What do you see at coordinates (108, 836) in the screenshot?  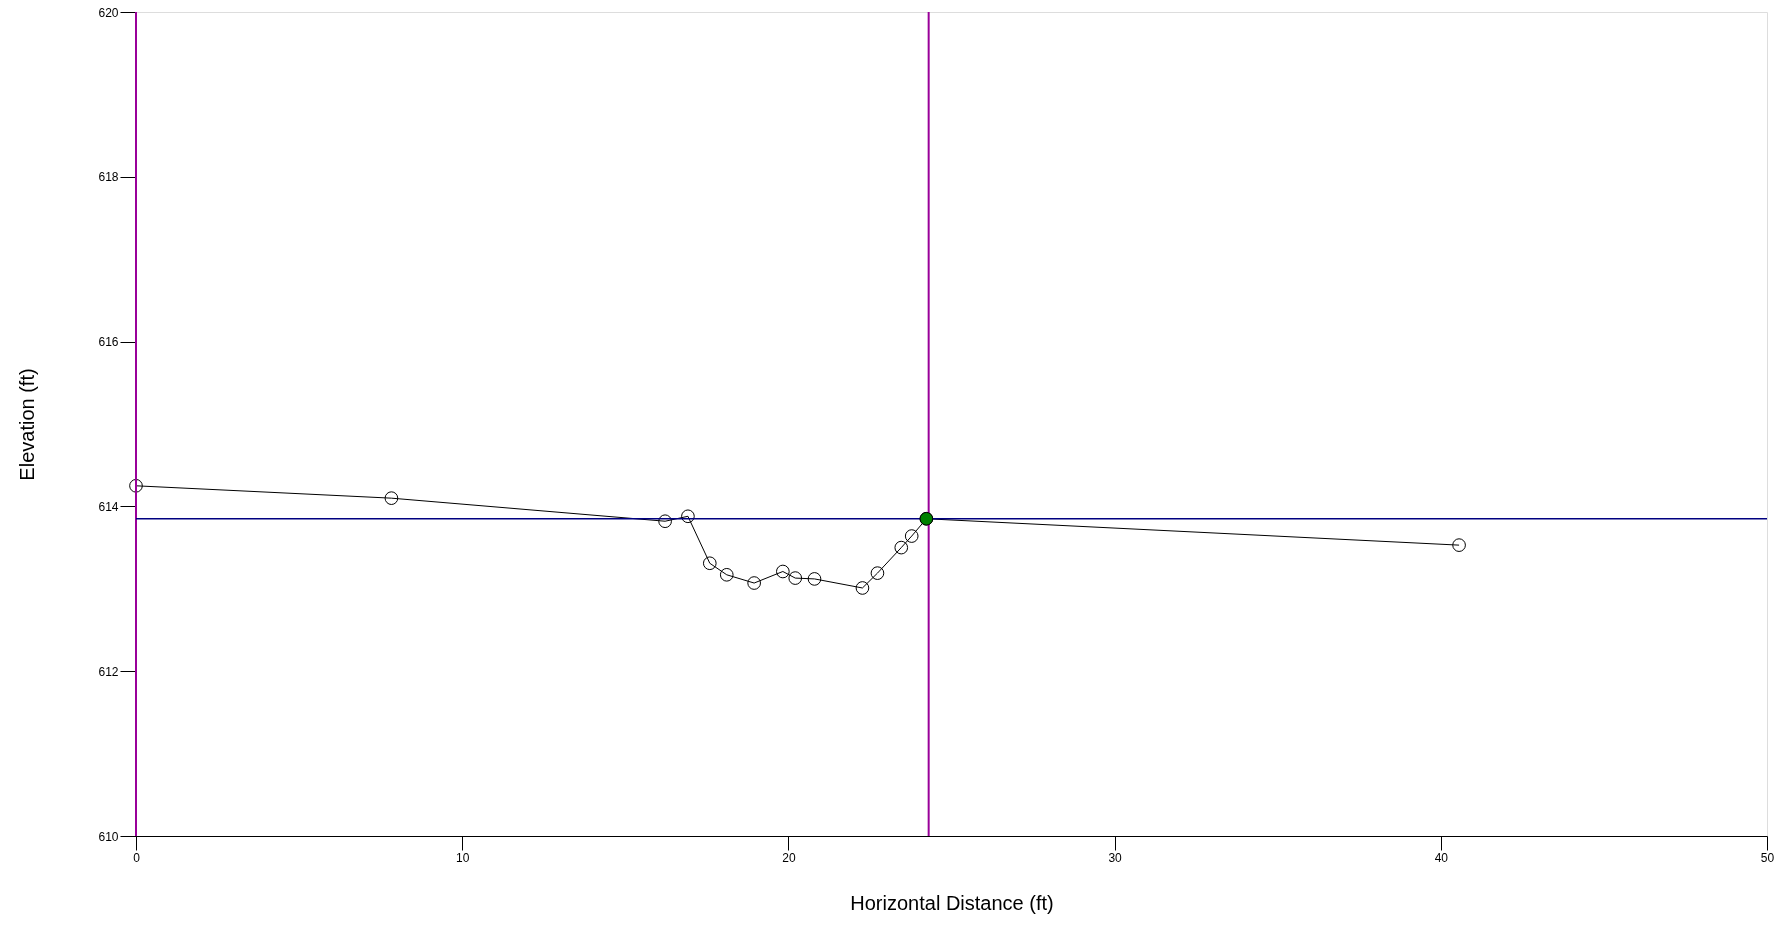 I see `y-tick-label: 610` at bounding box center [108, 836].